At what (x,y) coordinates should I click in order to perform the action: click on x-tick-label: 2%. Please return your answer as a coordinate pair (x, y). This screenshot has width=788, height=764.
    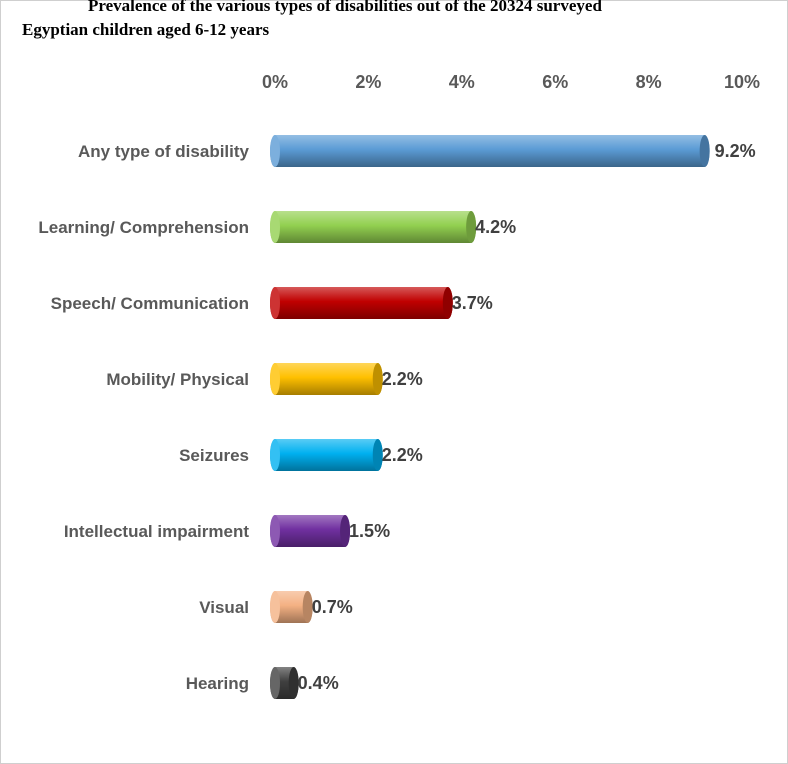
    Looking at the image, I should click on (368, 82).